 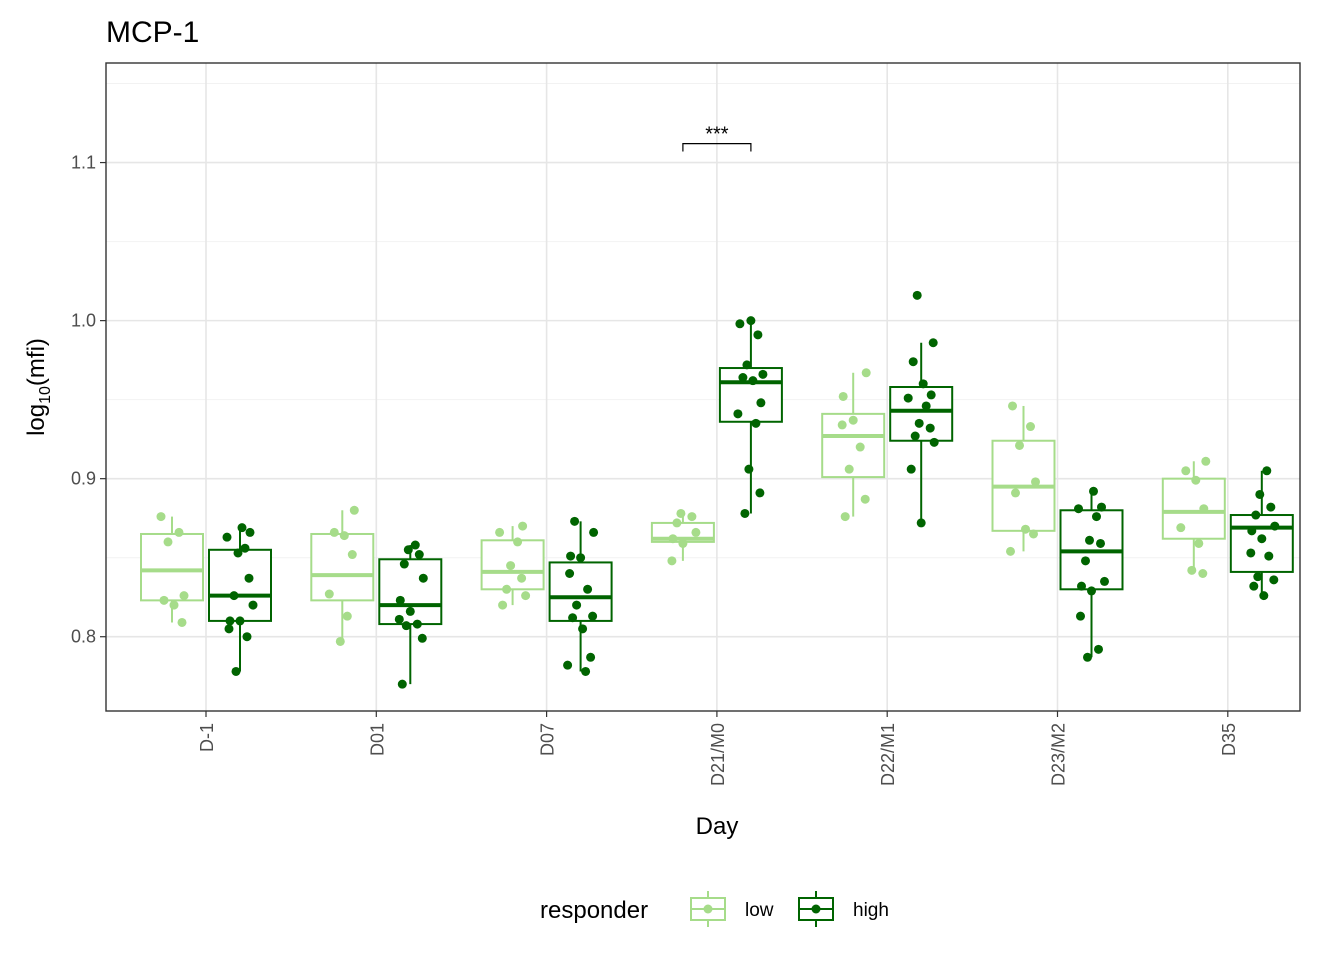 What do you see at coordinates (594, 910) in the screenshot?
I see `legend-title: responder` at bounding box center [594, 910].